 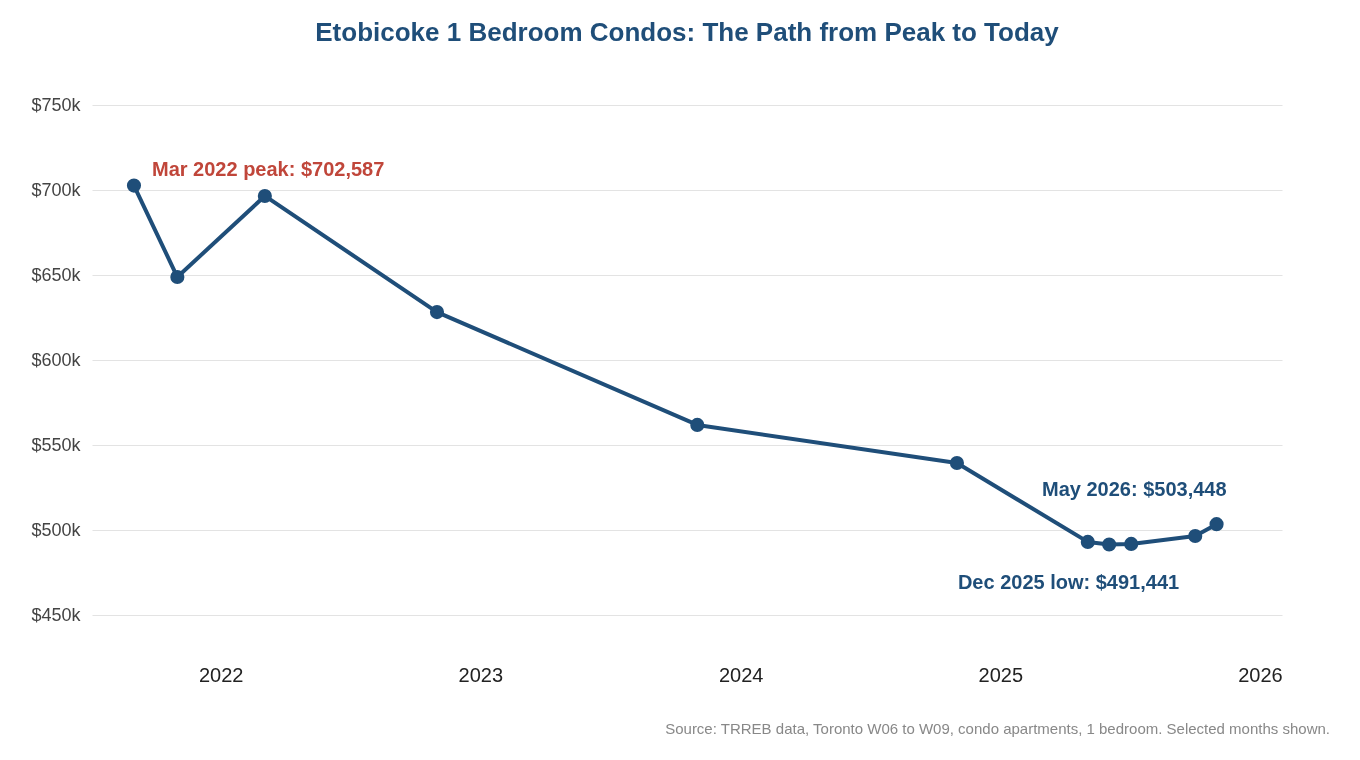 I want to click on source-note: Source: TRREB data, Toronto W06 to W09, condo apartments, 1 bedroom. Selected months shown., so click(x=997, y=728).